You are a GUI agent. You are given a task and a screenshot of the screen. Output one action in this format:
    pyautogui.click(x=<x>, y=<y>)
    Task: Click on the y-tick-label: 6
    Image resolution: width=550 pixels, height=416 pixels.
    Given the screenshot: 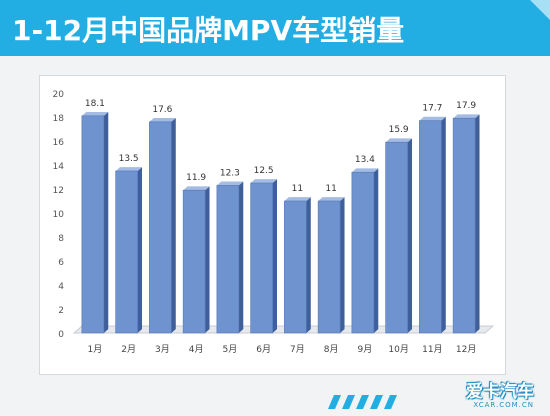 What is the action you would take?
    pyautogui.click(x=61, y=263)
    